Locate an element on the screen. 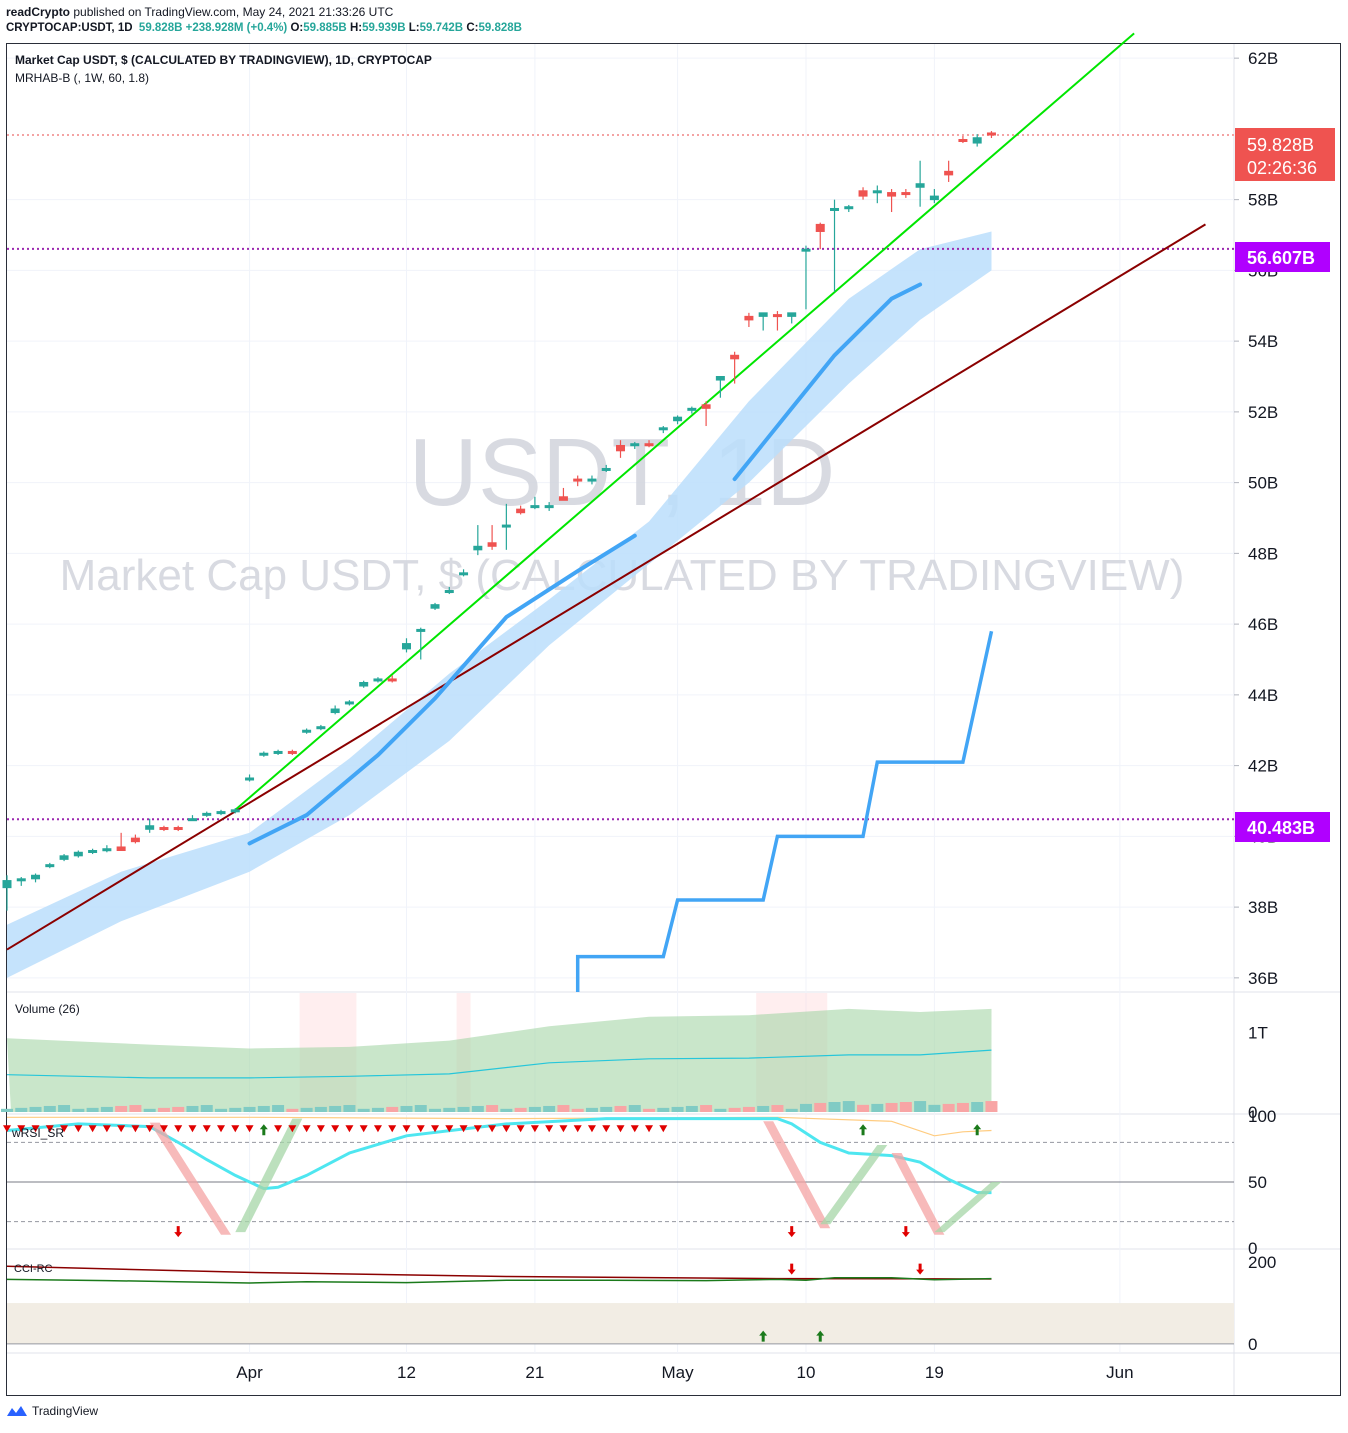 The width and height of the screenshot is (1348, 1433). wrsi-pane is located at coordinates (618, 1177).